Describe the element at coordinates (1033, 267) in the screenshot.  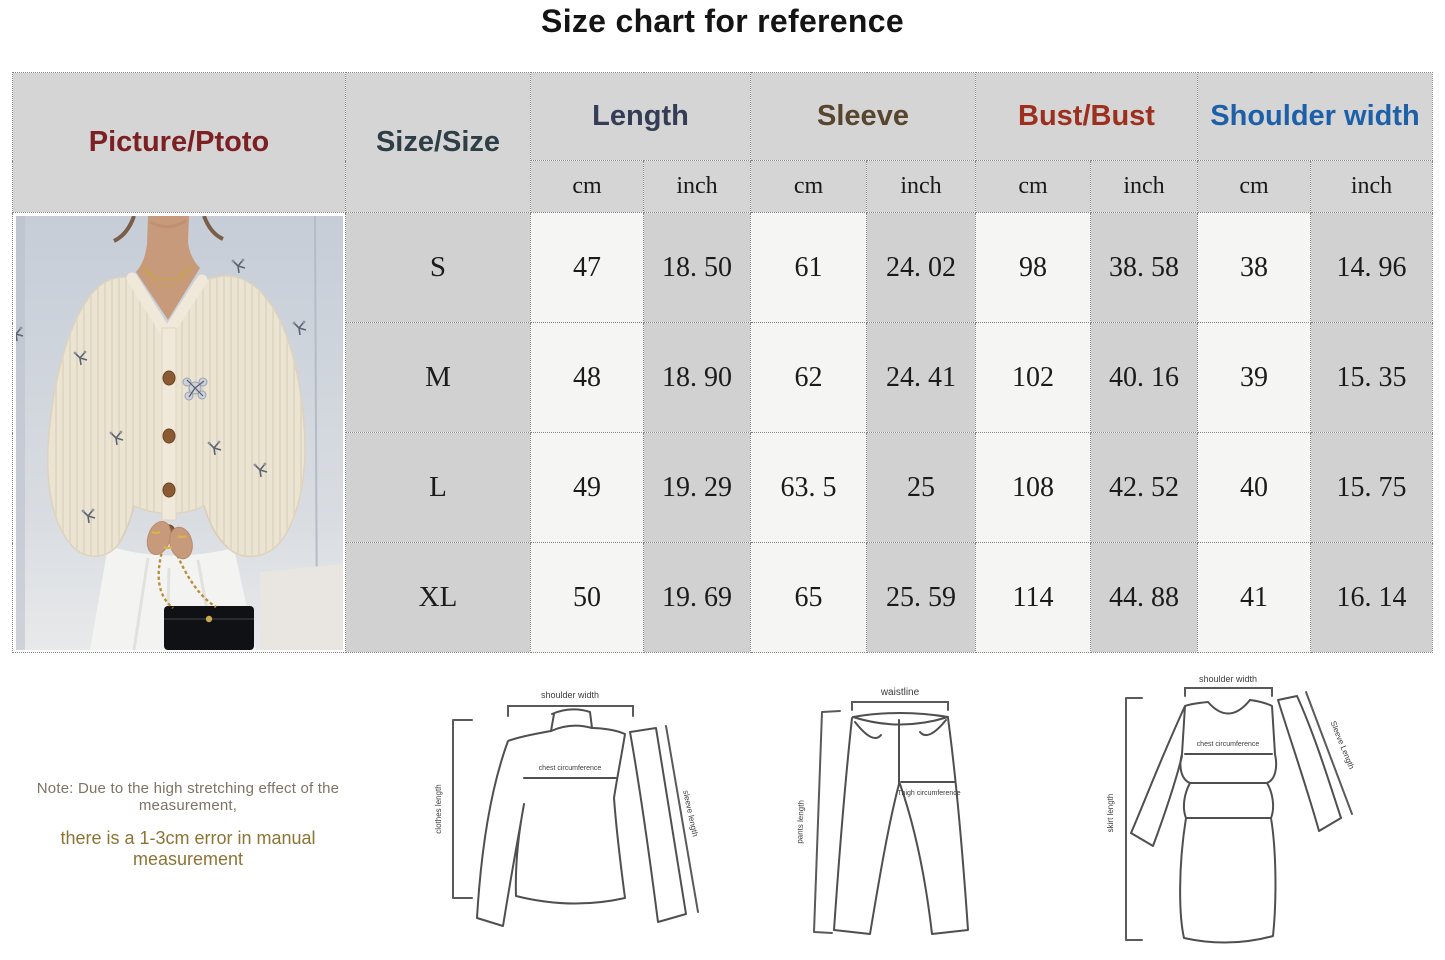
I see `bust-cm-cell: 98` at that location.